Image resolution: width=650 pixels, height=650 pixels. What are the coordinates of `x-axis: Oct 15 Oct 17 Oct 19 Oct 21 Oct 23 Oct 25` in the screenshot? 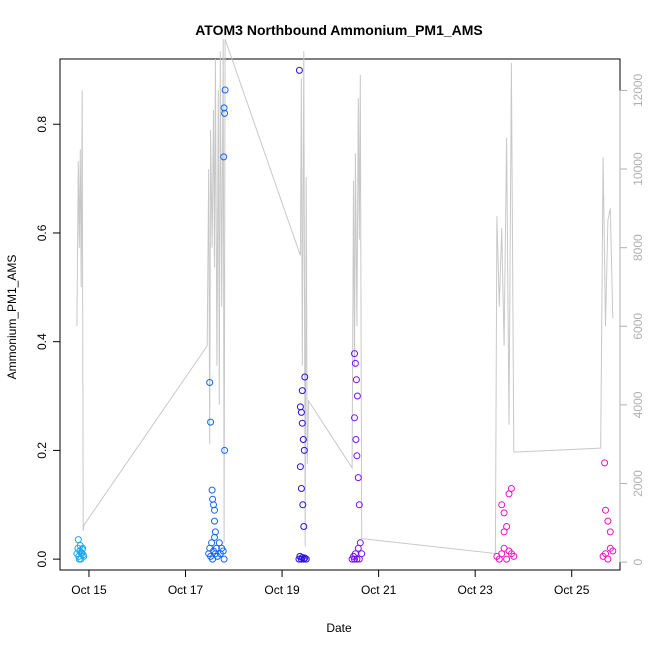 It's located at (330, 583).